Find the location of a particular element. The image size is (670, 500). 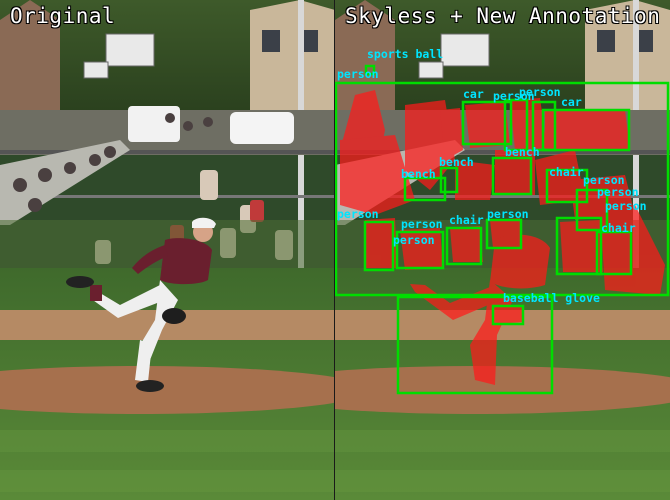

original-panel-title: Original is located at coordinates (63, 16).